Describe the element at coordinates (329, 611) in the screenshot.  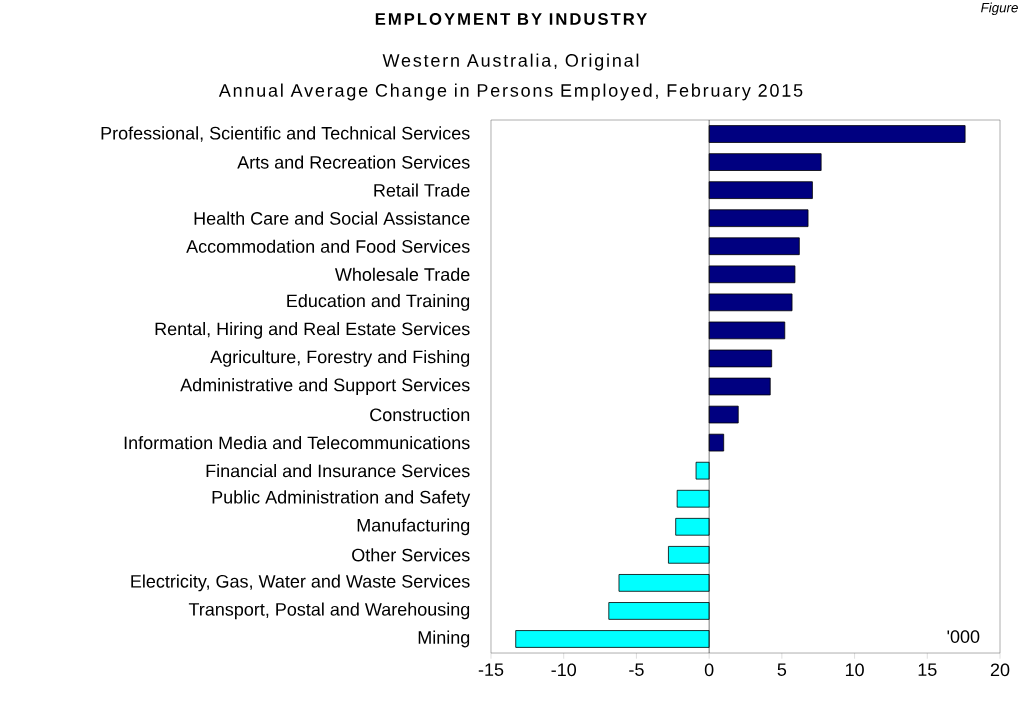
I see `y-tick-label: Transport, Postal and Warehousing` at that location.